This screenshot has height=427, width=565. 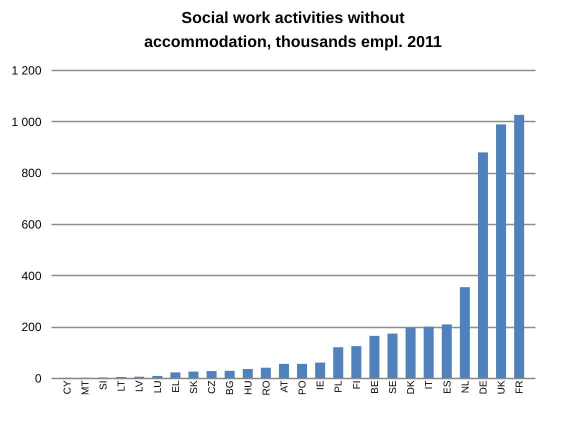 I want to click on x-tick-label: DK, so click(x=412, y=387).